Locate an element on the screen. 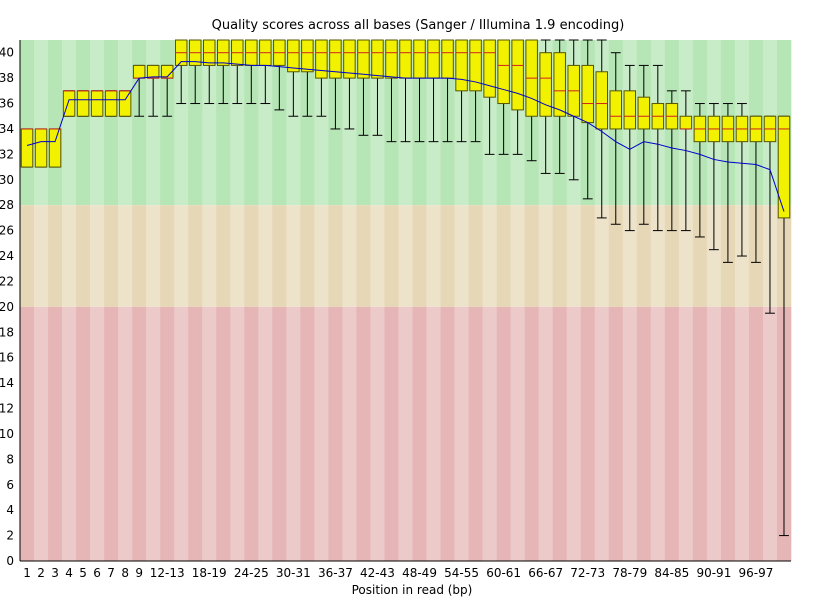 This screenshot has width=825, height=600. y-tick-label: 2 is located at coordinates (10, 536).